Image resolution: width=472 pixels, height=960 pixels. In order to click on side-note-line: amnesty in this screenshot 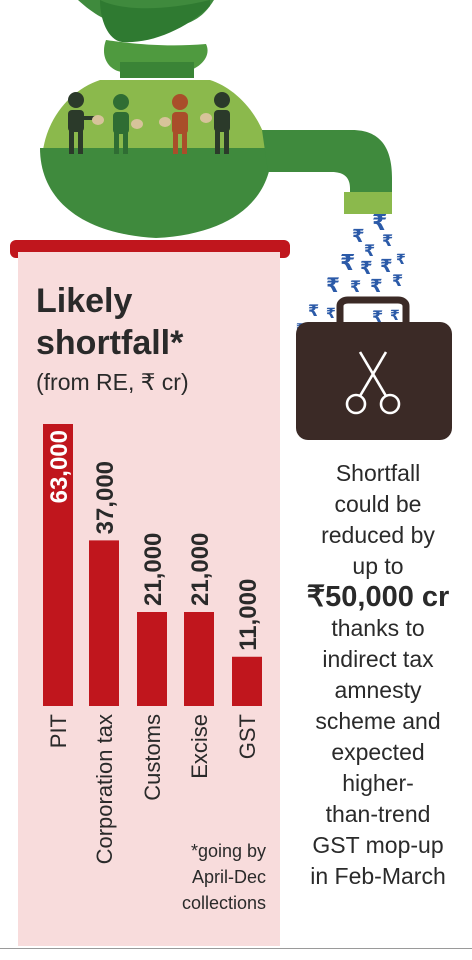, I will do `click(378, 690)`.